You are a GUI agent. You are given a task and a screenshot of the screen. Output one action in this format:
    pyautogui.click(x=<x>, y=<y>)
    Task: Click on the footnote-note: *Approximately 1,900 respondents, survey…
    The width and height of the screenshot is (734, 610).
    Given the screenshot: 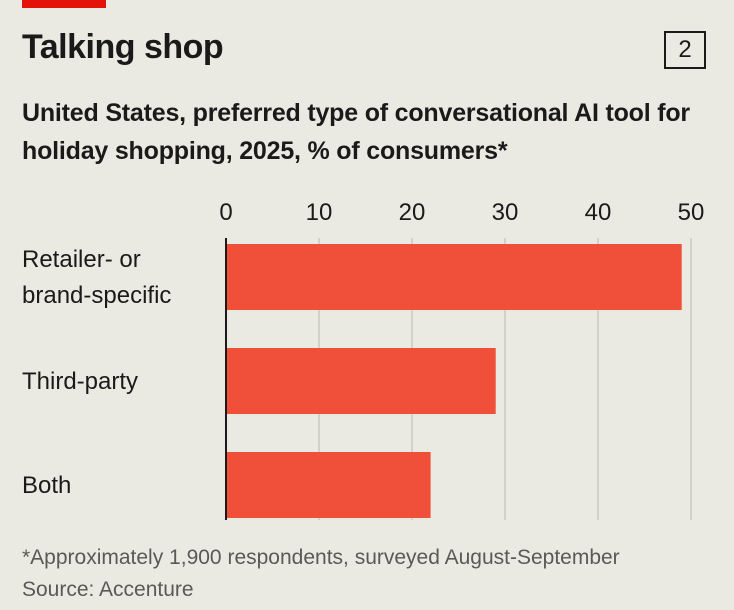 What is the action you would take?
    pyautogui.click(x=321, y=557)
    